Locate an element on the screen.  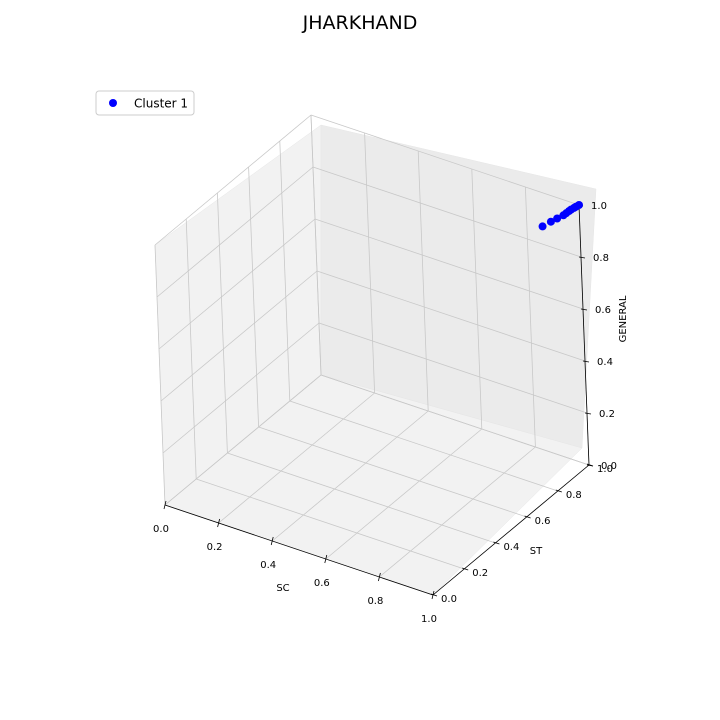
x-tick-label: 0.8 is located at coordinates (375, 601).